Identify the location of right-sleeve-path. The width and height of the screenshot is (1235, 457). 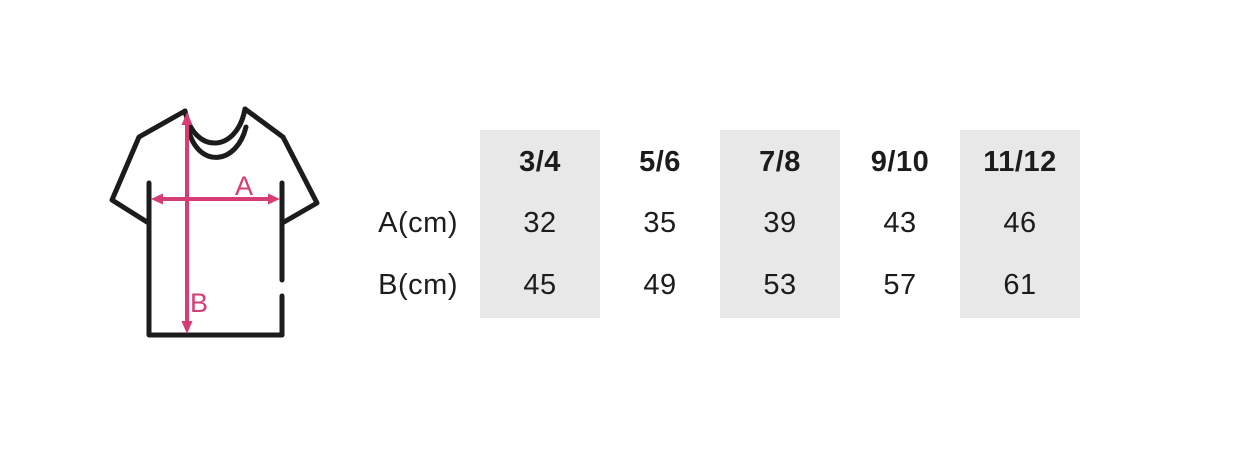
(281, 165).